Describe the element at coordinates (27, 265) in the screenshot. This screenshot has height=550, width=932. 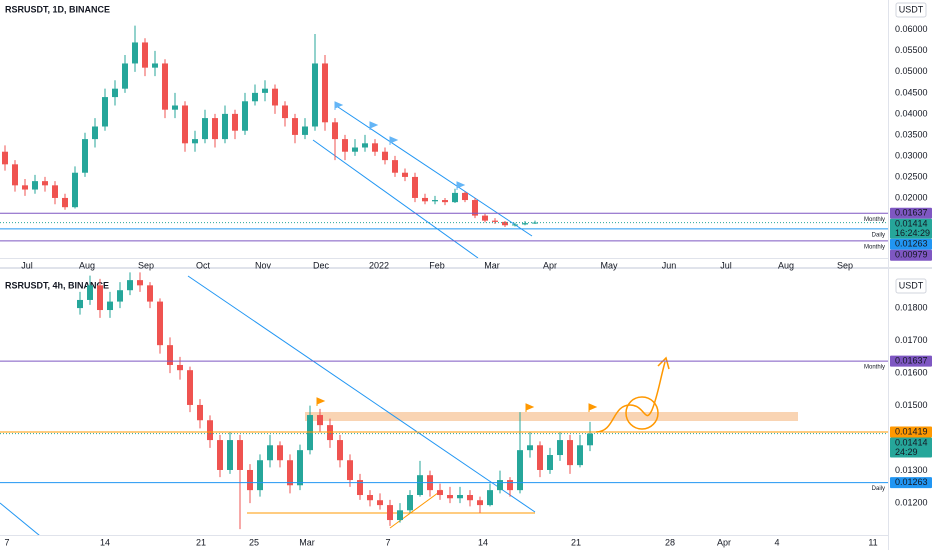
I see `x-tick-label: Jul` at that location.